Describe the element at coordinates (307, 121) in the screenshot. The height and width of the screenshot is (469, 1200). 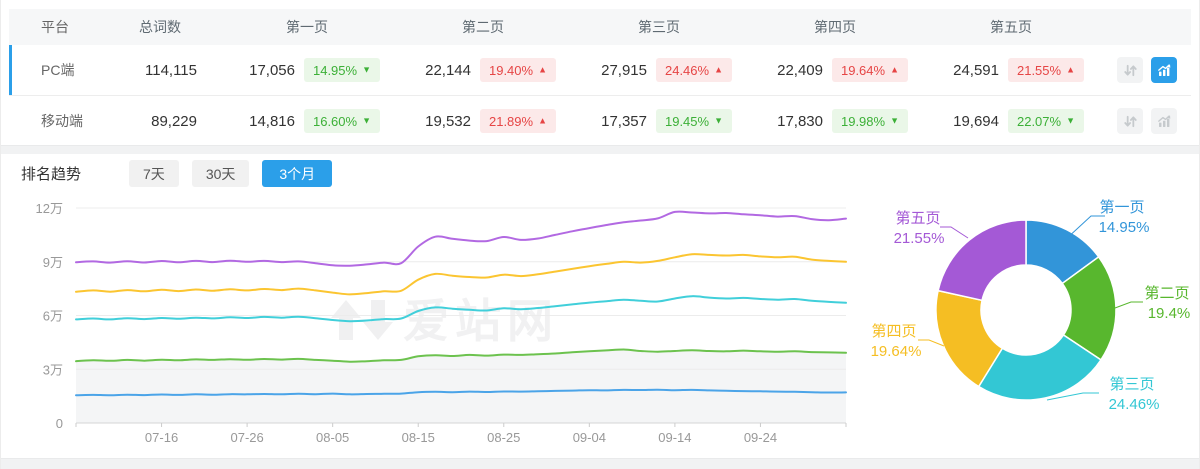
I see `page-1-cell: 14,816 16.60% ▼` at that location.